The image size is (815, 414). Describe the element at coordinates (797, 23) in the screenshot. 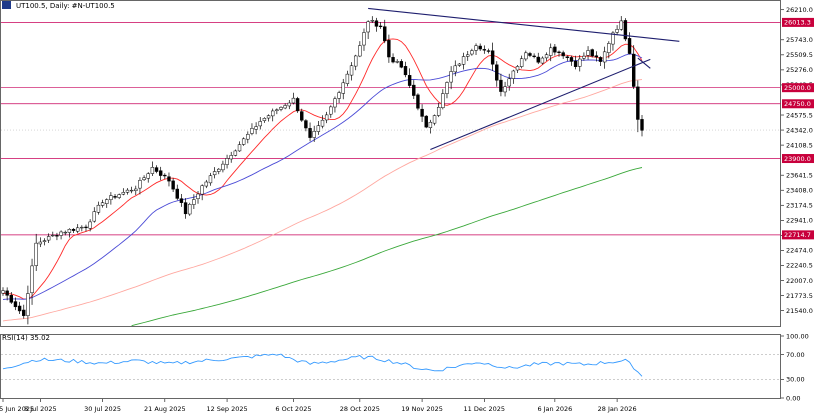

I see `level-price-label: 26013.3` at that location.